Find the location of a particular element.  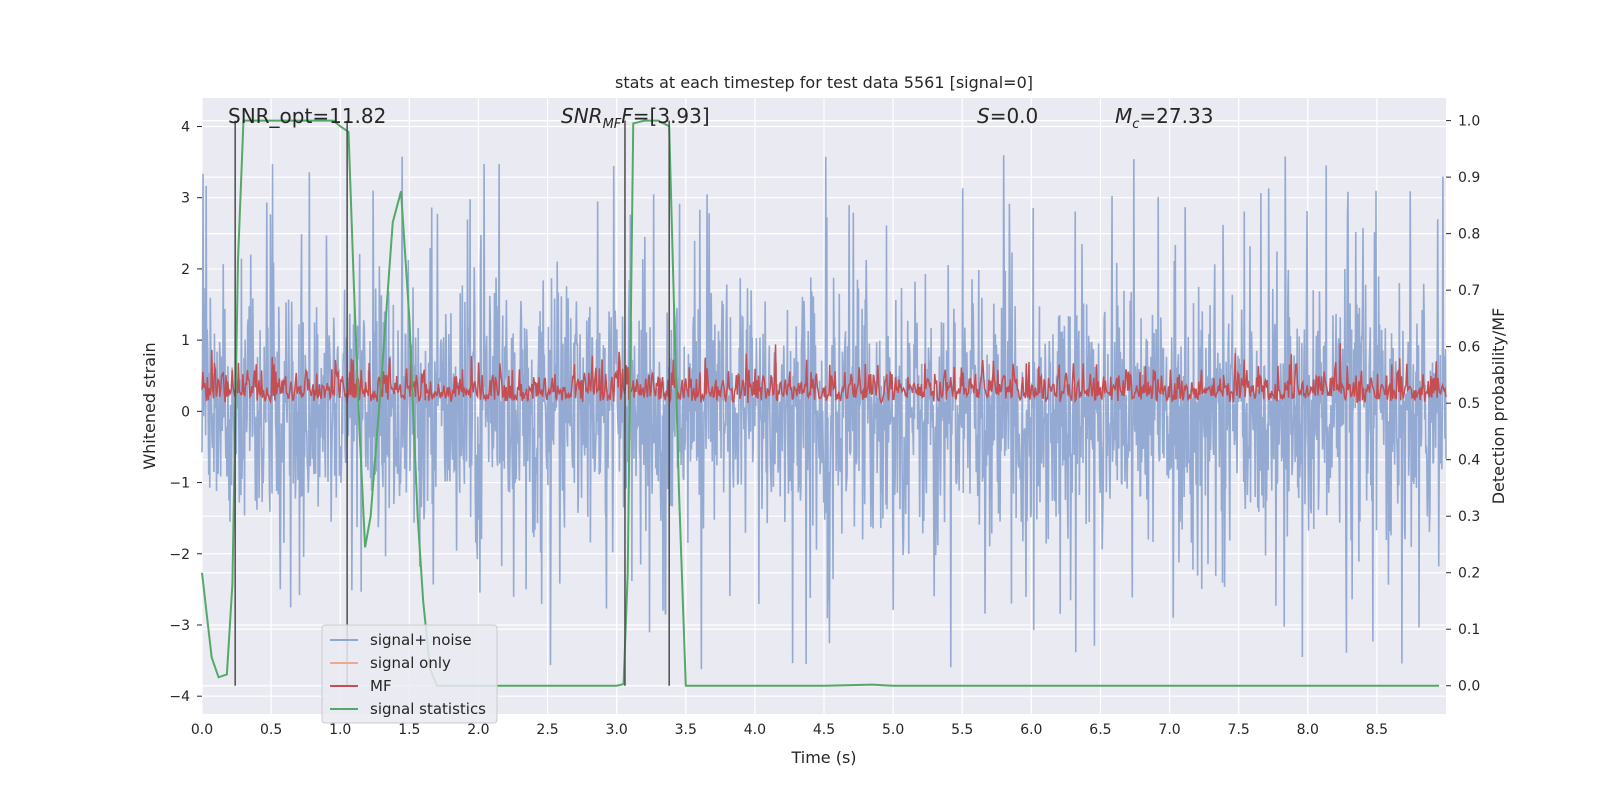

y-tick-label: 3 is located at coordinates (185, 199).